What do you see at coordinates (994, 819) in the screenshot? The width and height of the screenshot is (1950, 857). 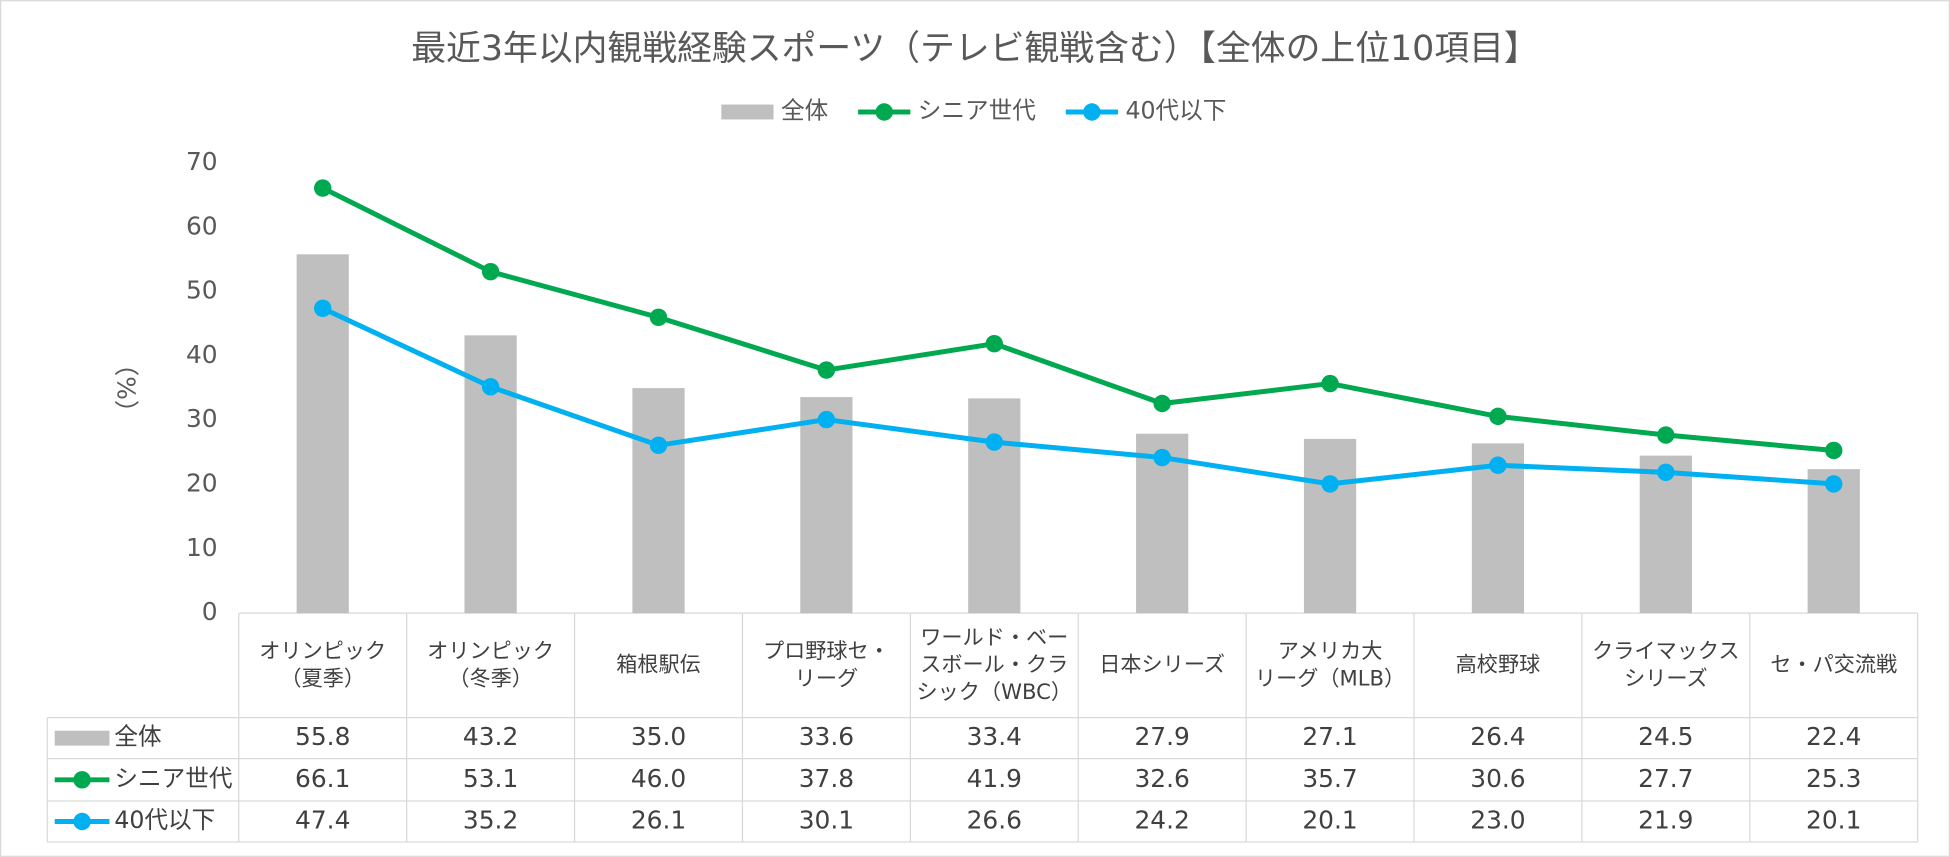 I see `table-value: 26.6` at bounding box center [994, 819].